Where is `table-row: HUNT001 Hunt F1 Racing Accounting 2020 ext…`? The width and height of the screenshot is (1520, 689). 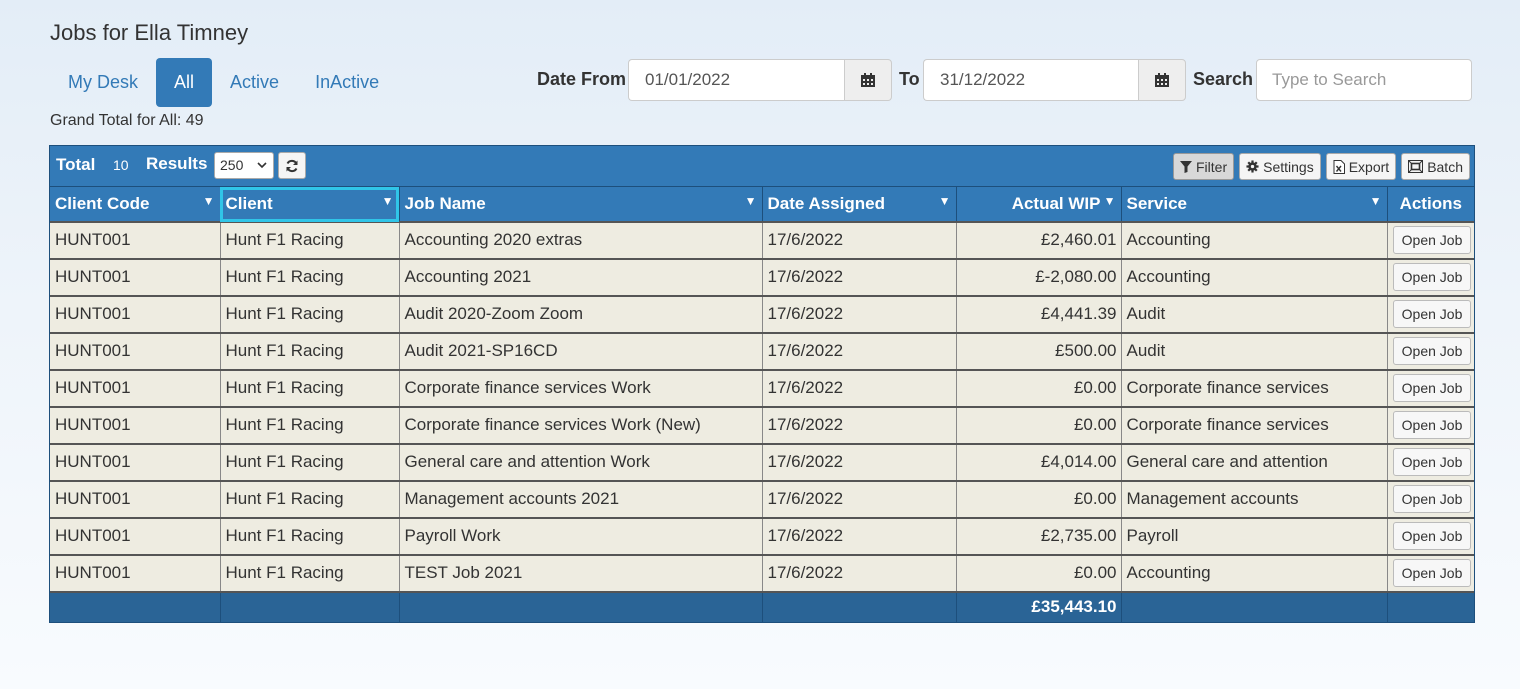 table-row: HUNT001 Hunt F1 Racing Accounting 2020 ext… is located at coordinates (762, 239).